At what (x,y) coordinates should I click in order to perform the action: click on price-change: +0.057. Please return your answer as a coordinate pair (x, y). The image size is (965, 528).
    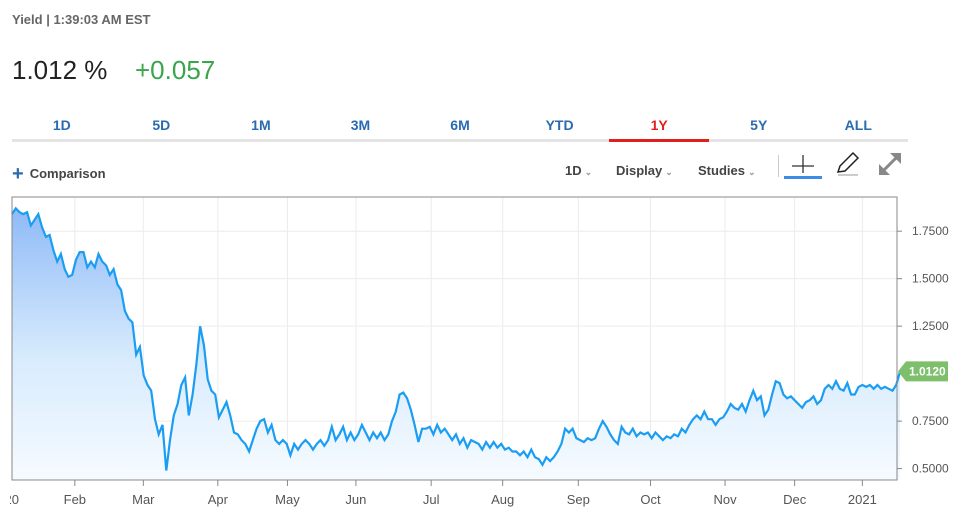
    Looking at the image, I should click on (175, 70).